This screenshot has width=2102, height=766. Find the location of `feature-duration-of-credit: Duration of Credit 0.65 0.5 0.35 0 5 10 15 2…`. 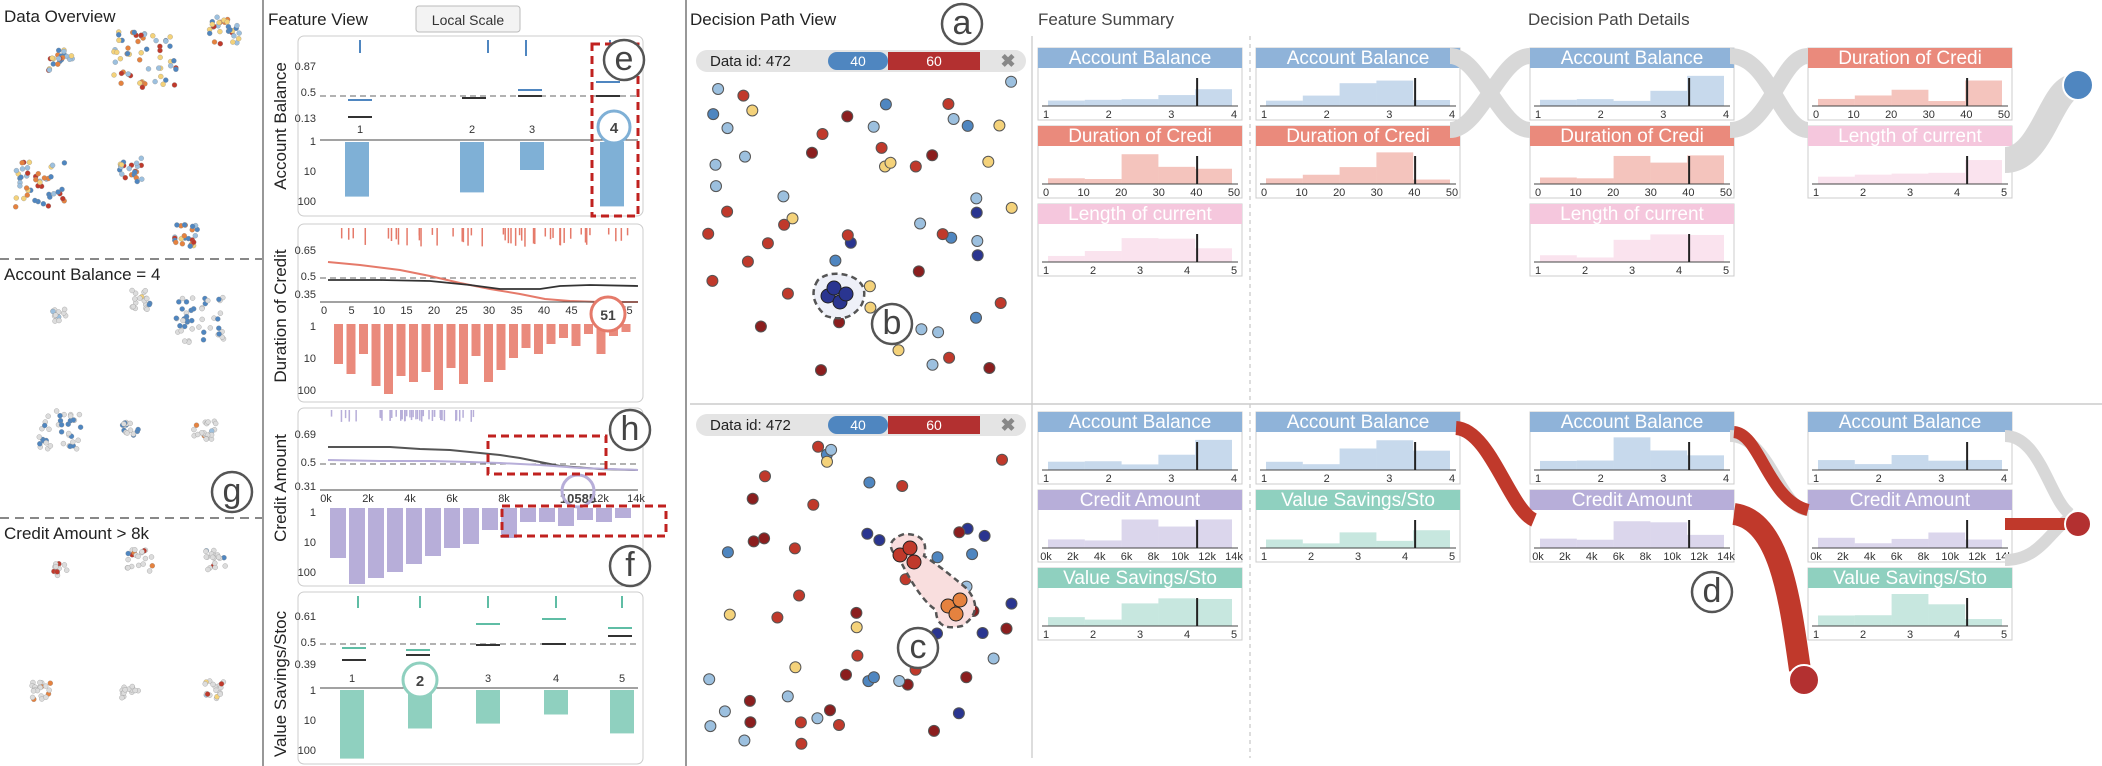

feature-duration-of-credit: Duration of Credit 0.65 0.5 0.35 0 5 10 15 2… is located at coordinates (457, 313).